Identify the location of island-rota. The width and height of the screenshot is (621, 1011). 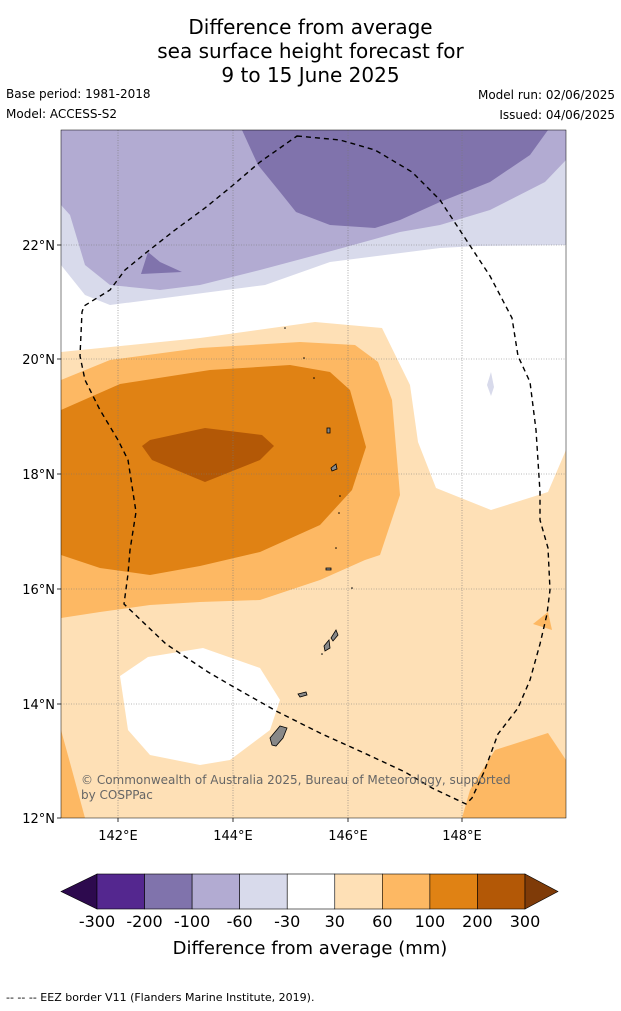
(302, 694).